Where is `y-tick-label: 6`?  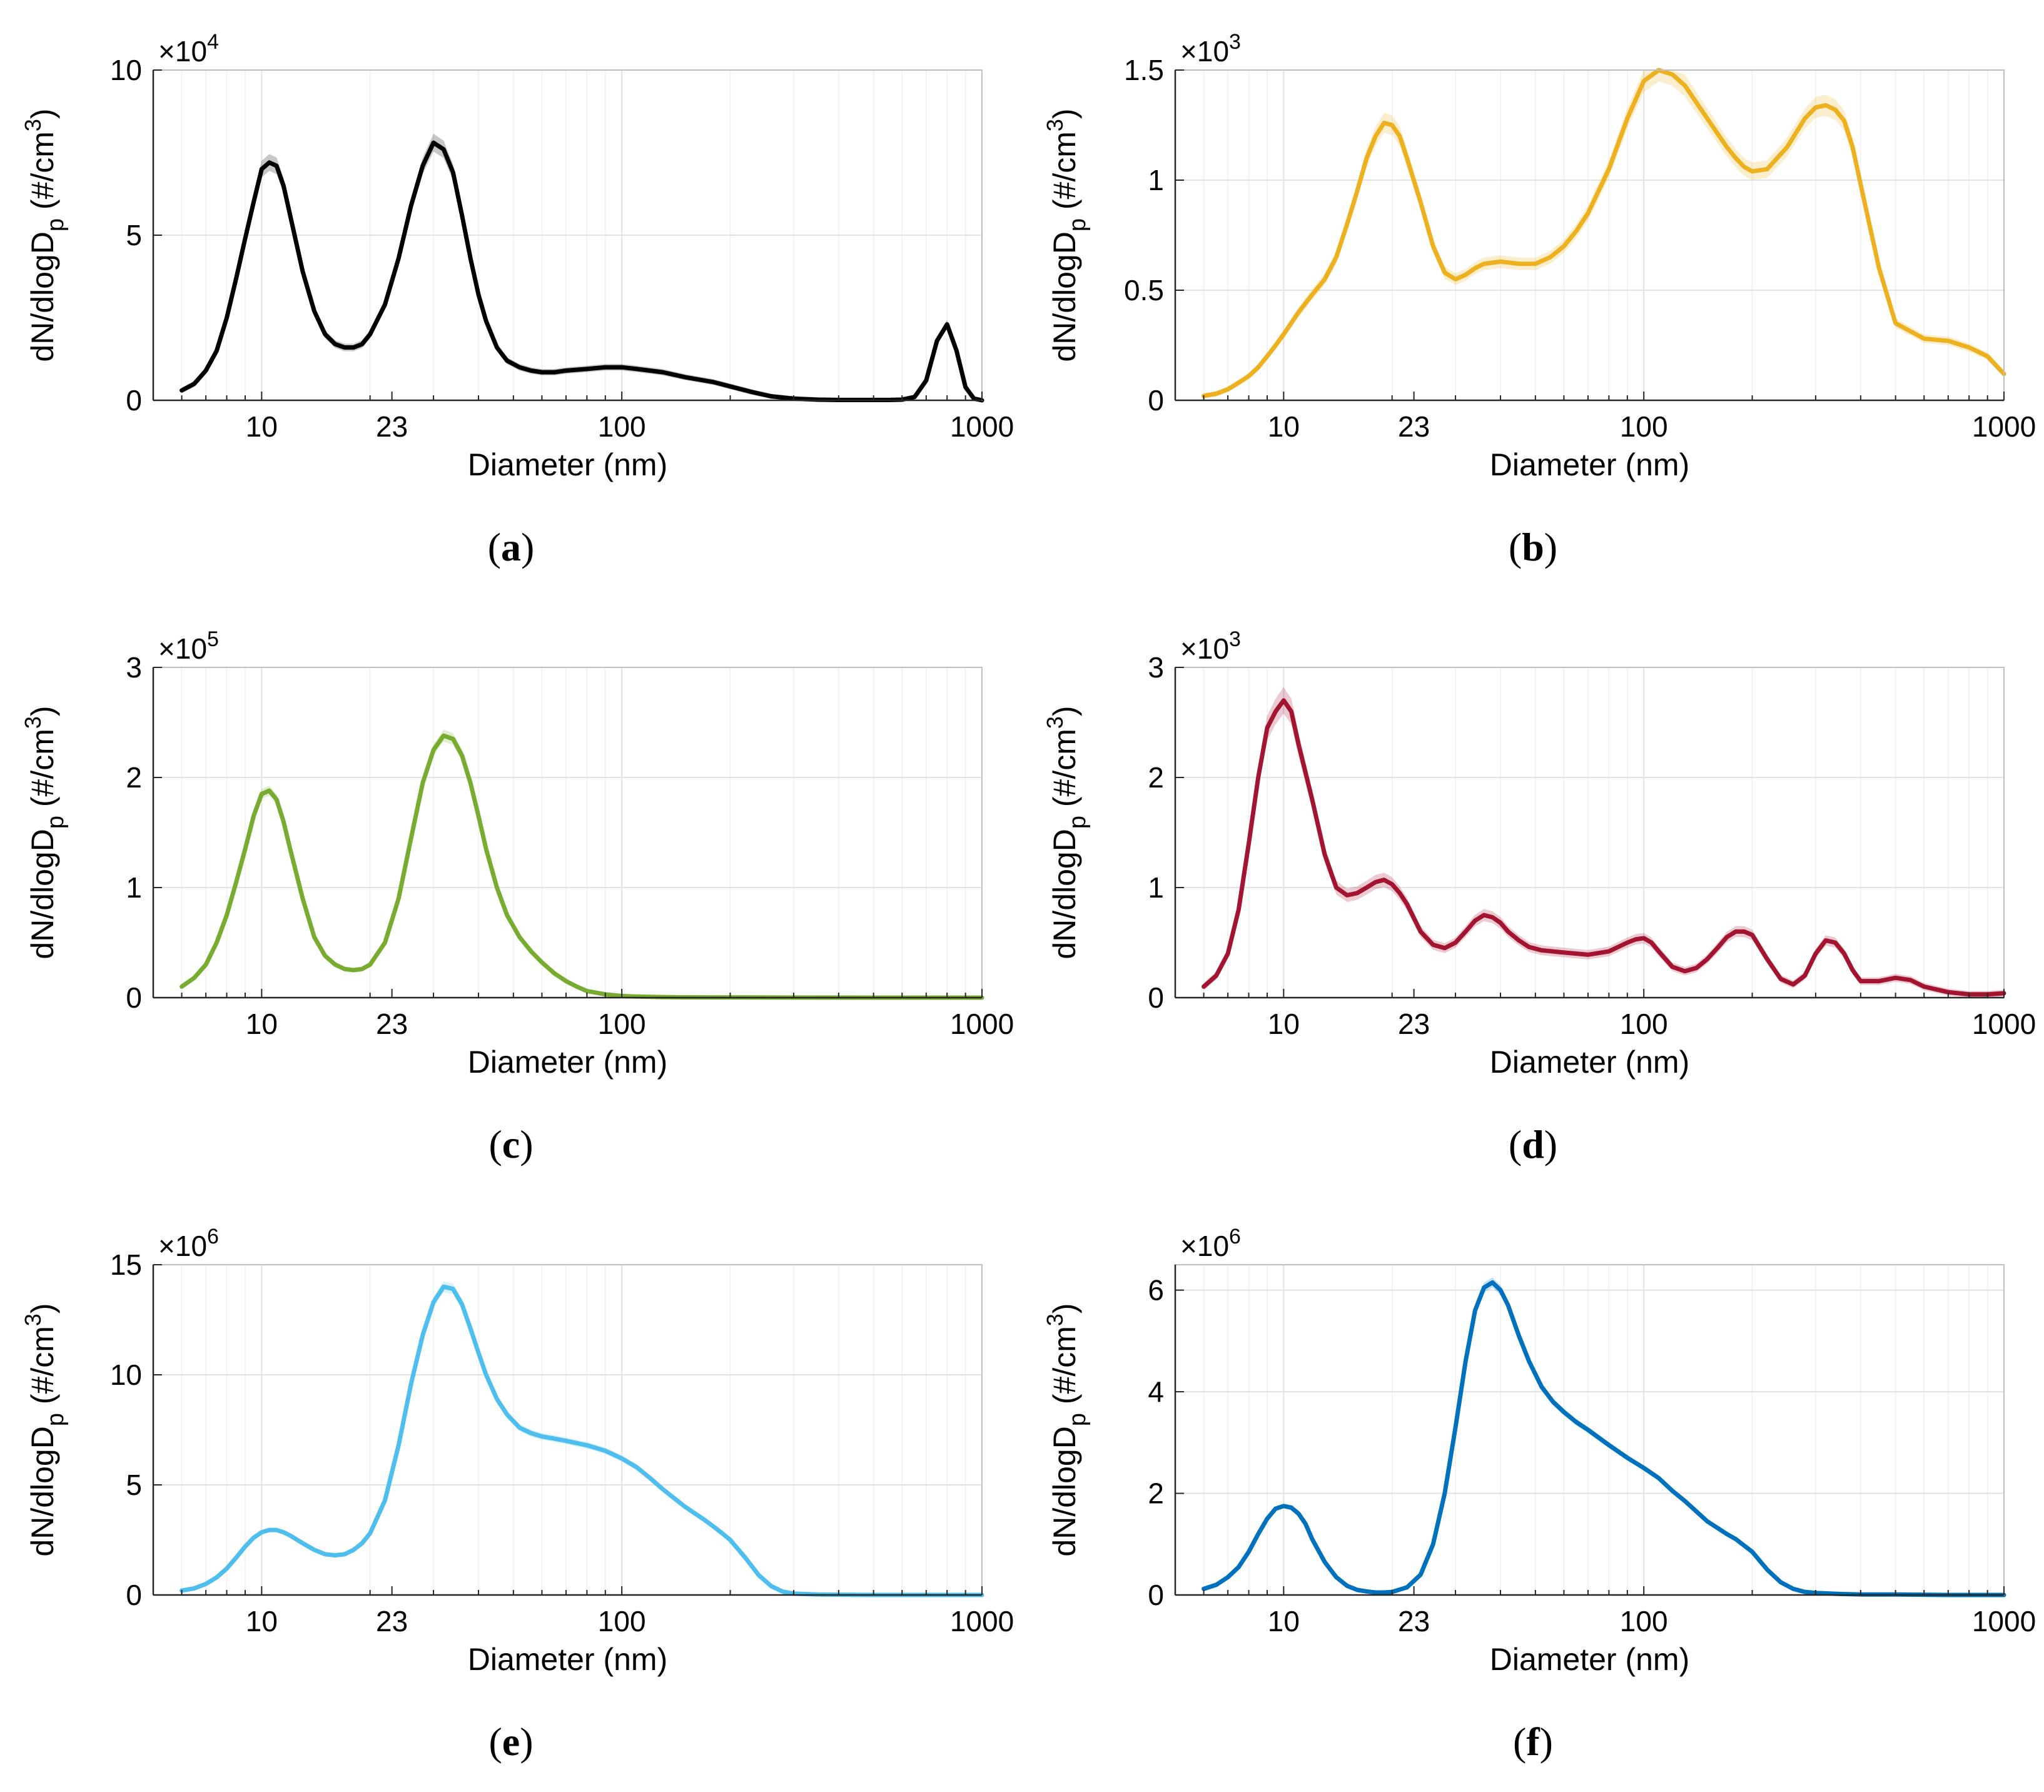 y-tick-label: 6 is located at coordinates (1156, 1291).